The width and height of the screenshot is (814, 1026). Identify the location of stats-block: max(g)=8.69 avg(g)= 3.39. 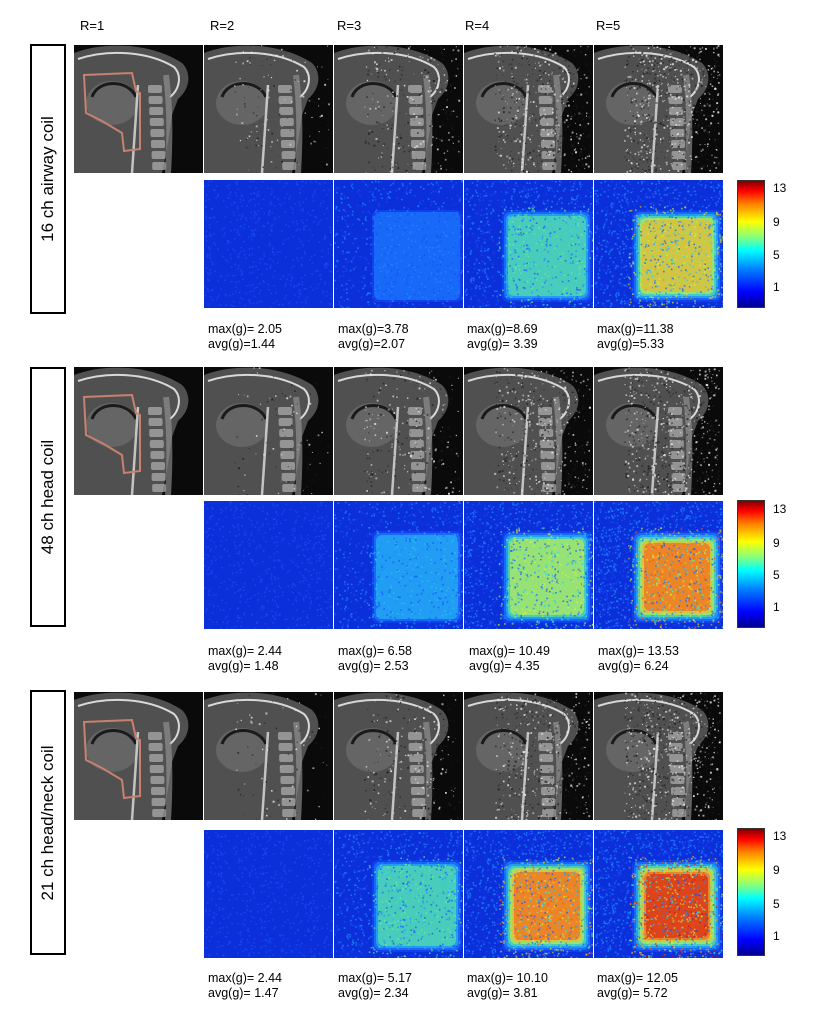
(502, 337).